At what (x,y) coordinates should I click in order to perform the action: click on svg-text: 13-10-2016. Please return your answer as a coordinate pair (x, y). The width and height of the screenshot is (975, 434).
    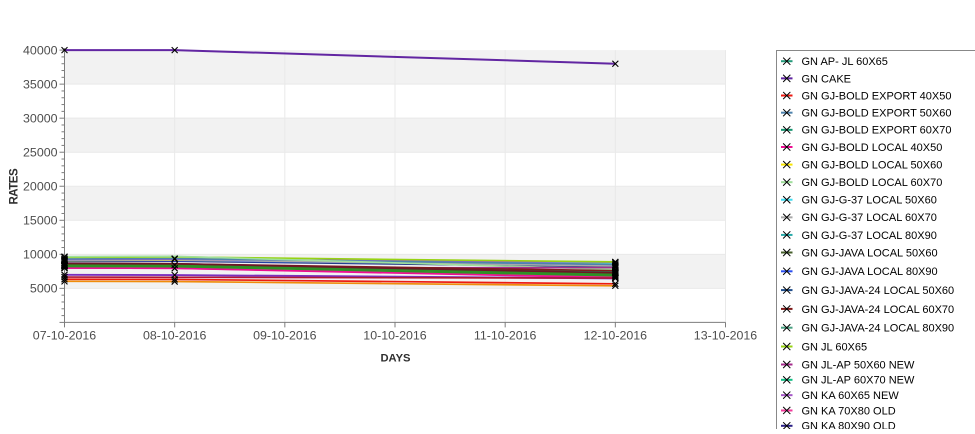
    Looking at the image, I should click on (725, 336).